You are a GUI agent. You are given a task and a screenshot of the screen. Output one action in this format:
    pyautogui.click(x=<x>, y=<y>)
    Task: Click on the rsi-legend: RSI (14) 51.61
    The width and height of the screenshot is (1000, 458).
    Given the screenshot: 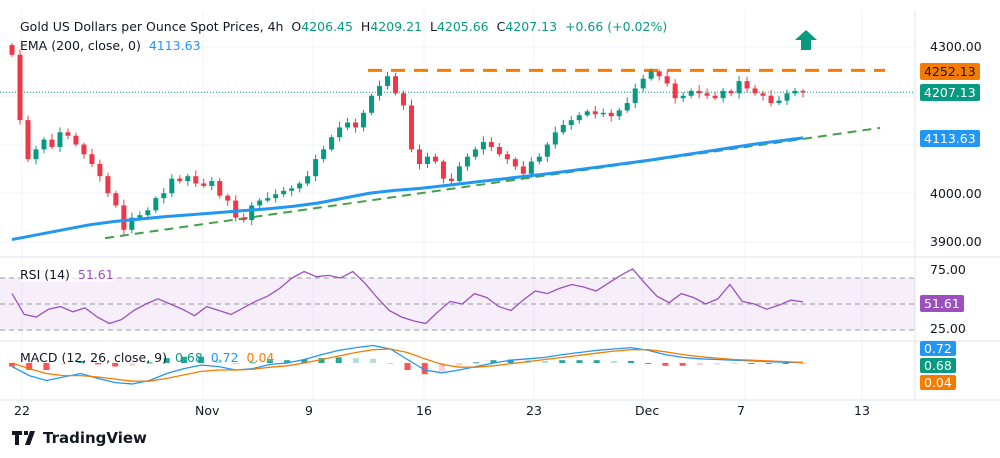 What is the action you would take?
    pyautogui.click(x=67, y=274)
    